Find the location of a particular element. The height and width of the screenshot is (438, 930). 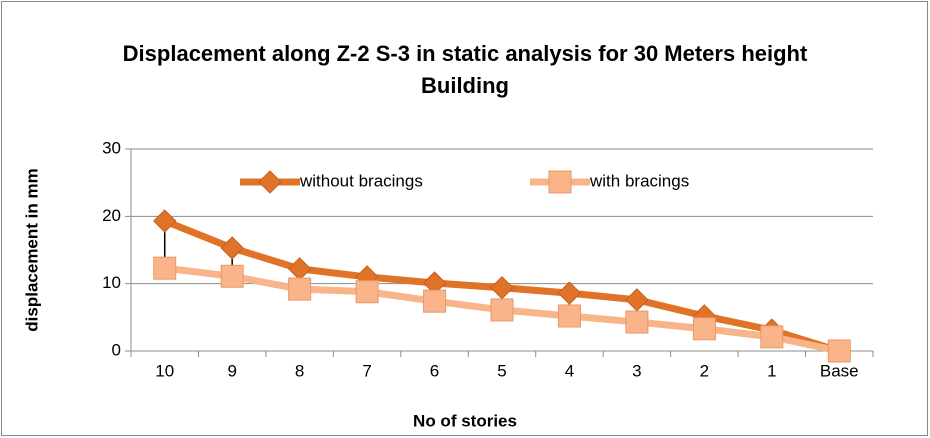

y-tick-label: 10 is located at coordinates (111, 282).